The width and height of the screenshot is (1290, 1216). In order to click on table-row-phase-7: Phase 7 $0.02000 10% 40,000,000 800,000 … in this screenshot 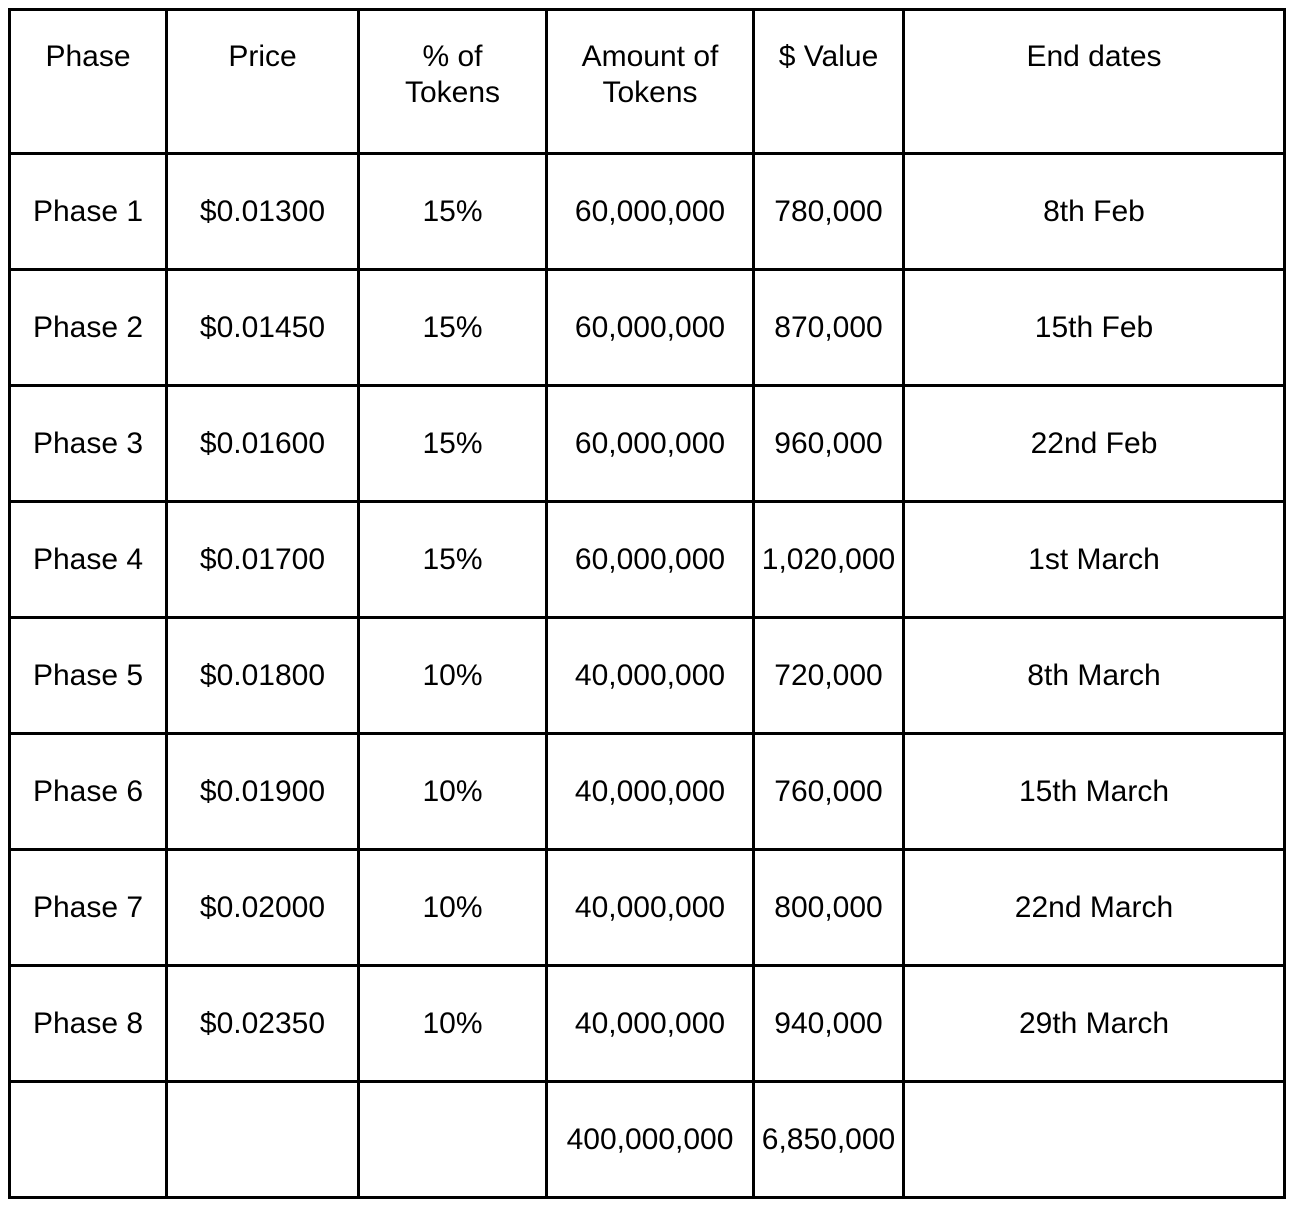, I will do `click(647, 907)`.